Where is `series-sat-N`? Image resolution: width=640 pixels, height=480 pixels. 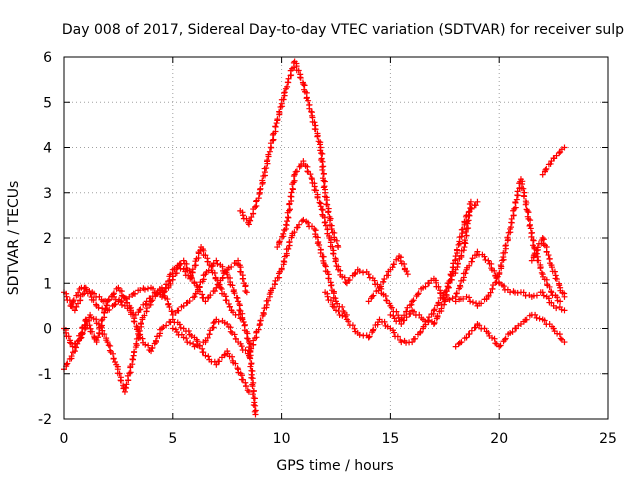
series-sat-N is located at coordinates (553, 161).